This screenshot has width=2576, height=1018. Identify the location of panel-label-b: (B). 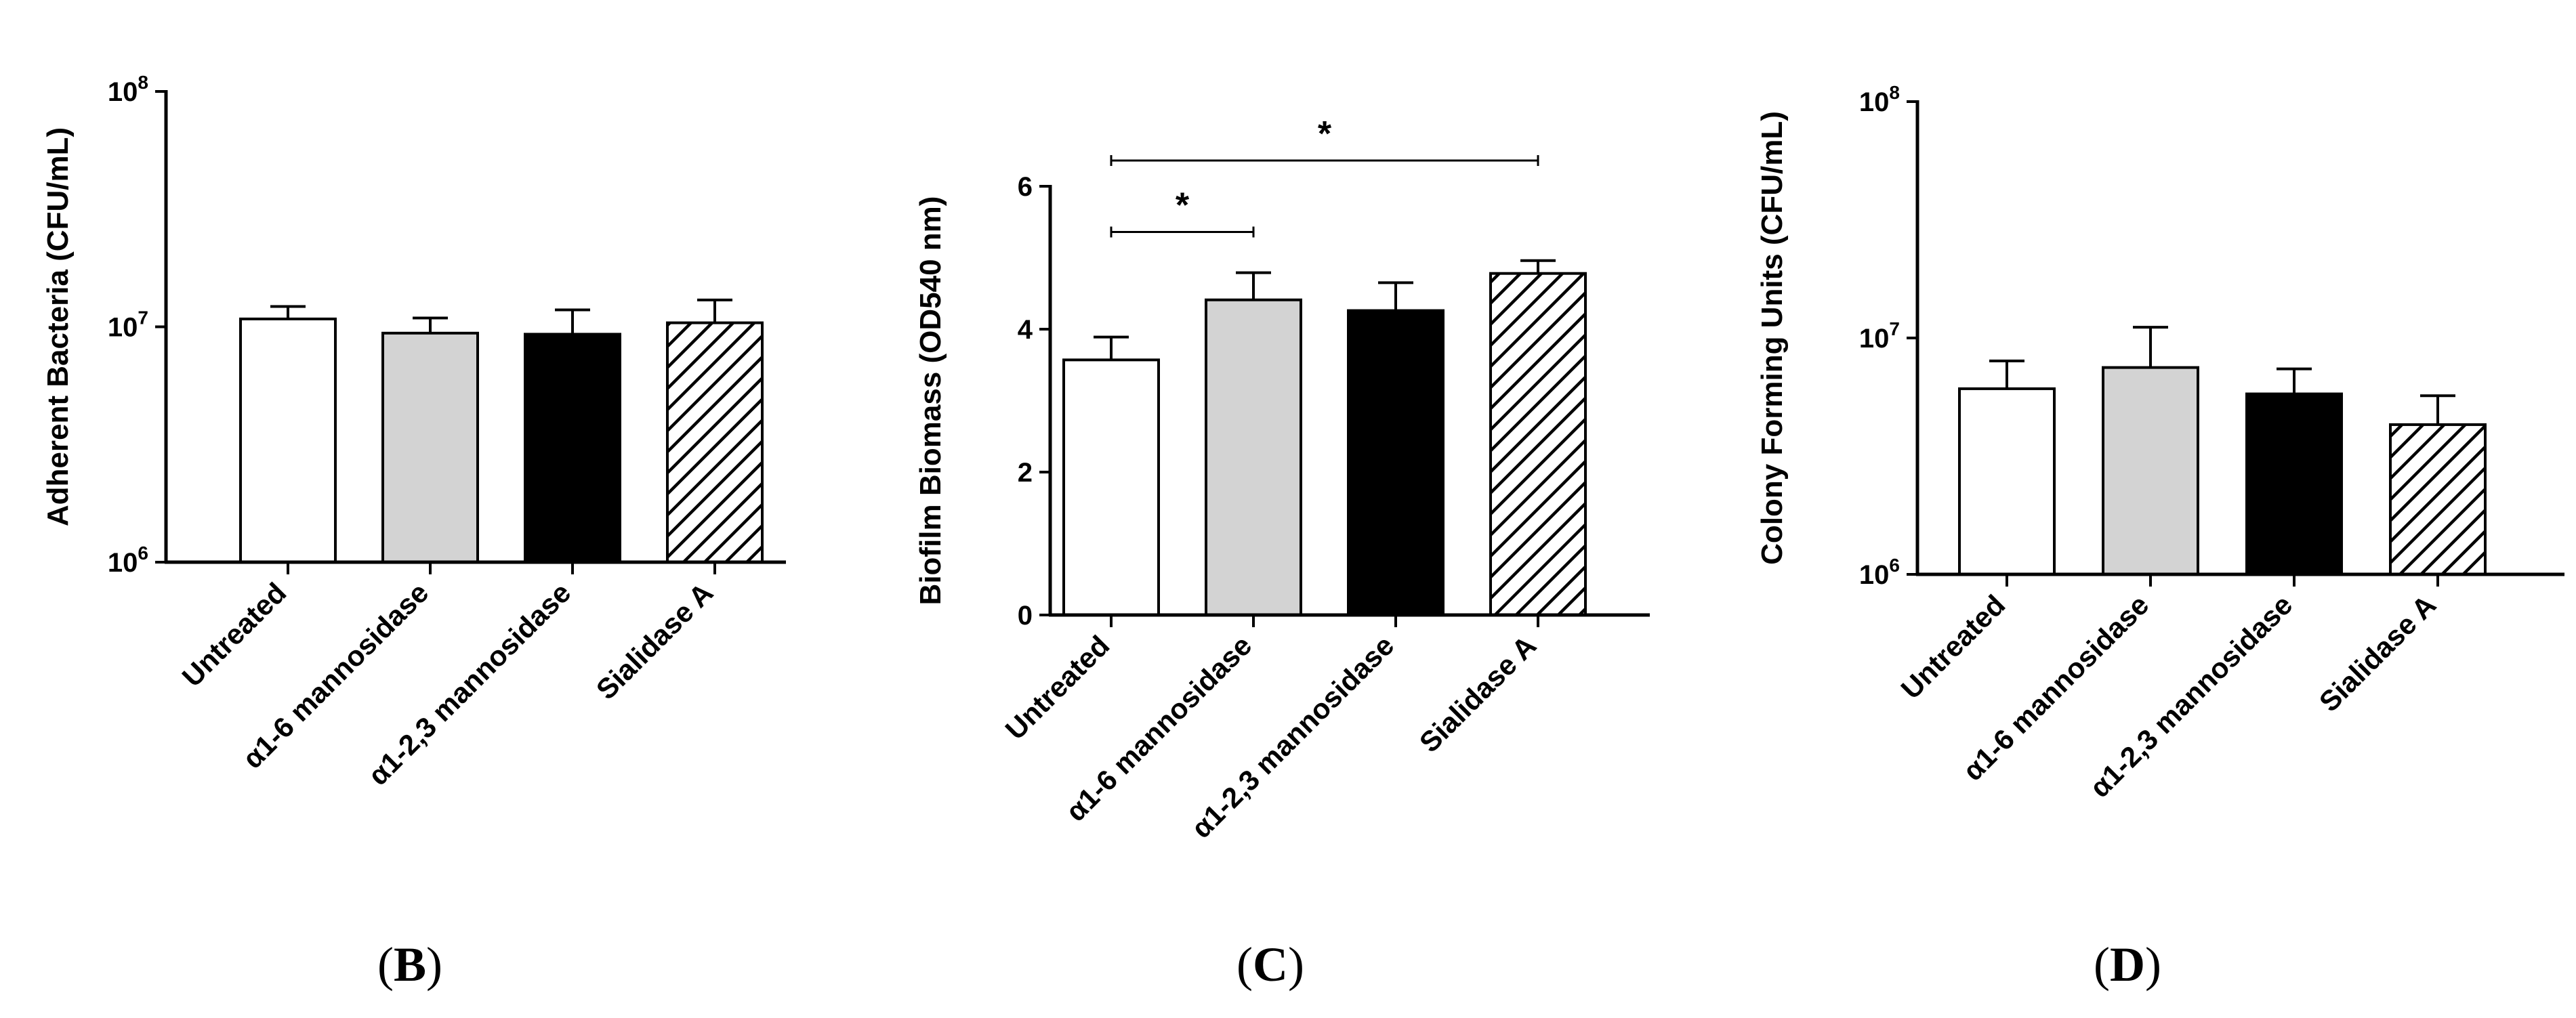
(409, 965).